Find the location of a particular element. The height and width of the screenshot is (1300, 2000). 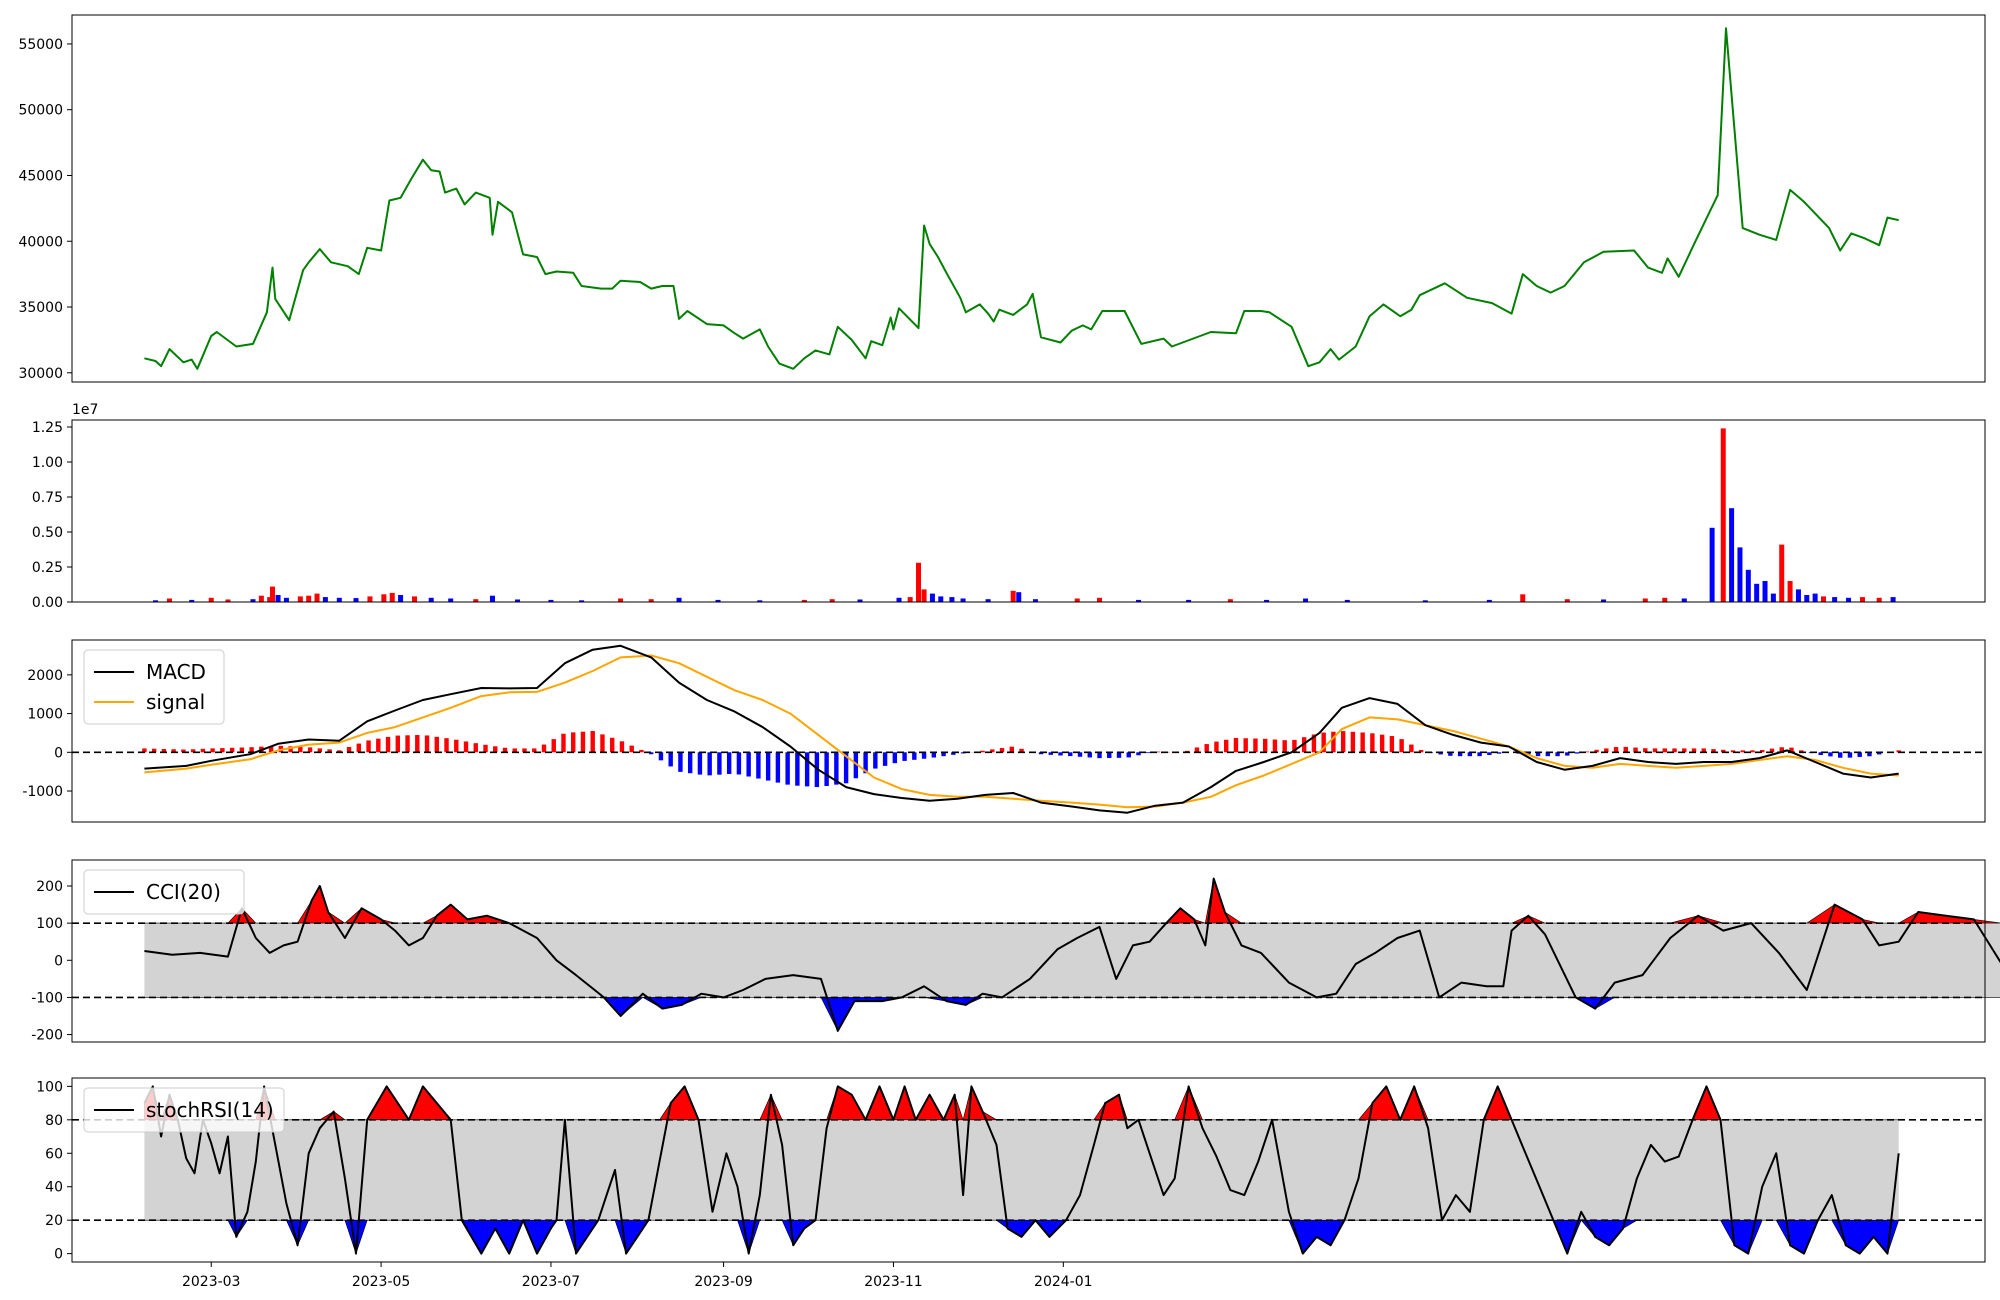

x-tick-label: 2023-05 is located at coordinates (381, 1282).